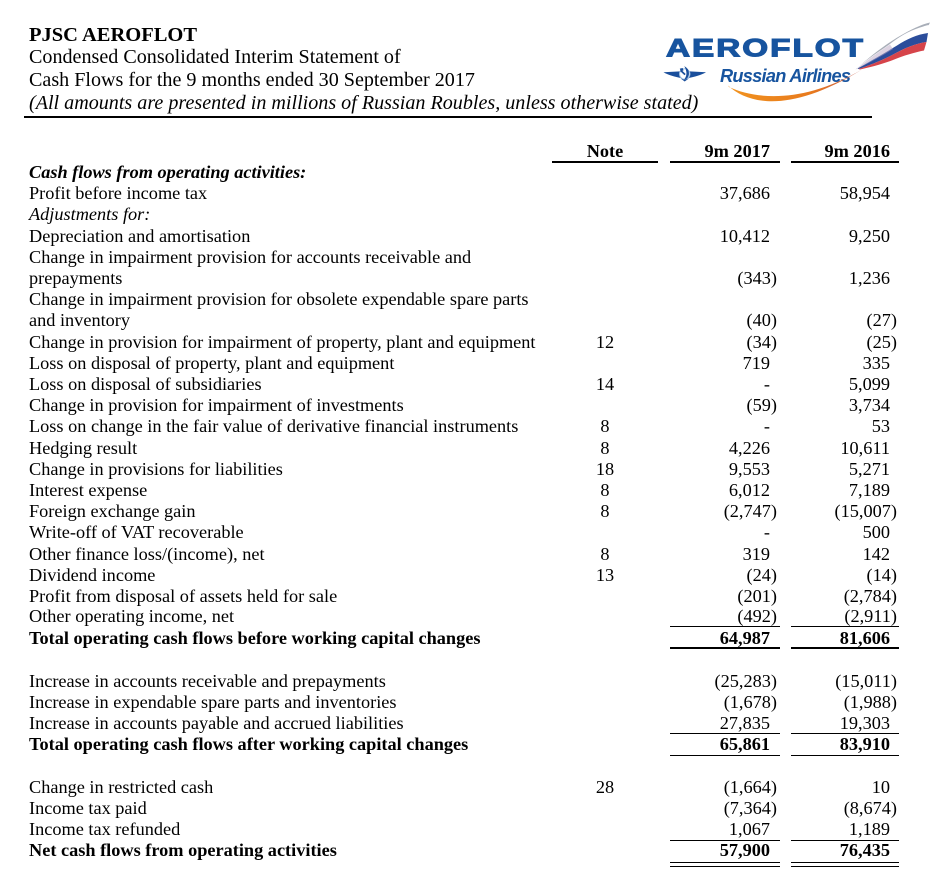 The image size is (938, 883). Describe the element at coordinates (765, 49) in the screenshot. I see `svg-text: AEROFLOT` at that location.